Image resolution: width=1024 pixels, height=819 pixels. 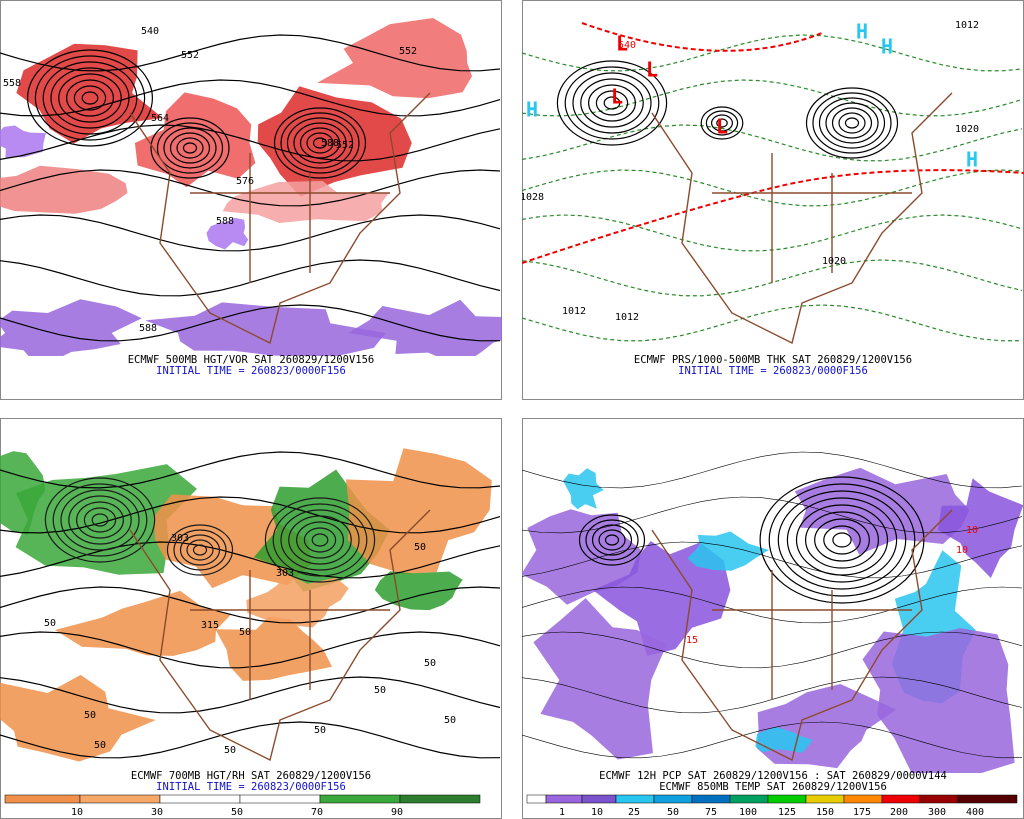 I want to click on contour-label: 558, so click(x=12, y=83).